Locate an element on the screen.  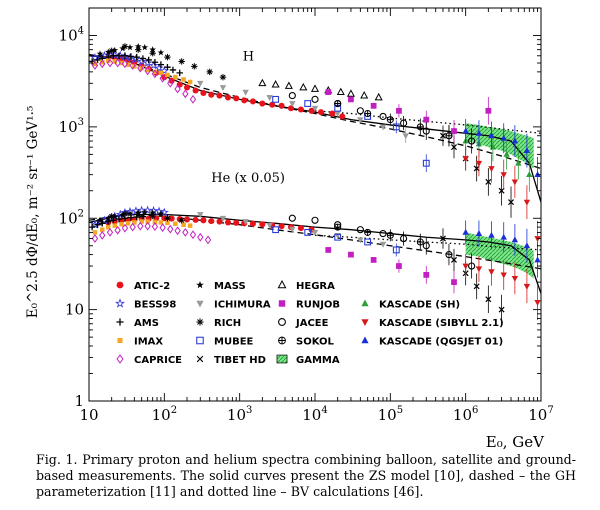
legend-marker-kascade-sibyll-2-1- is located at coordinates (365, 322).